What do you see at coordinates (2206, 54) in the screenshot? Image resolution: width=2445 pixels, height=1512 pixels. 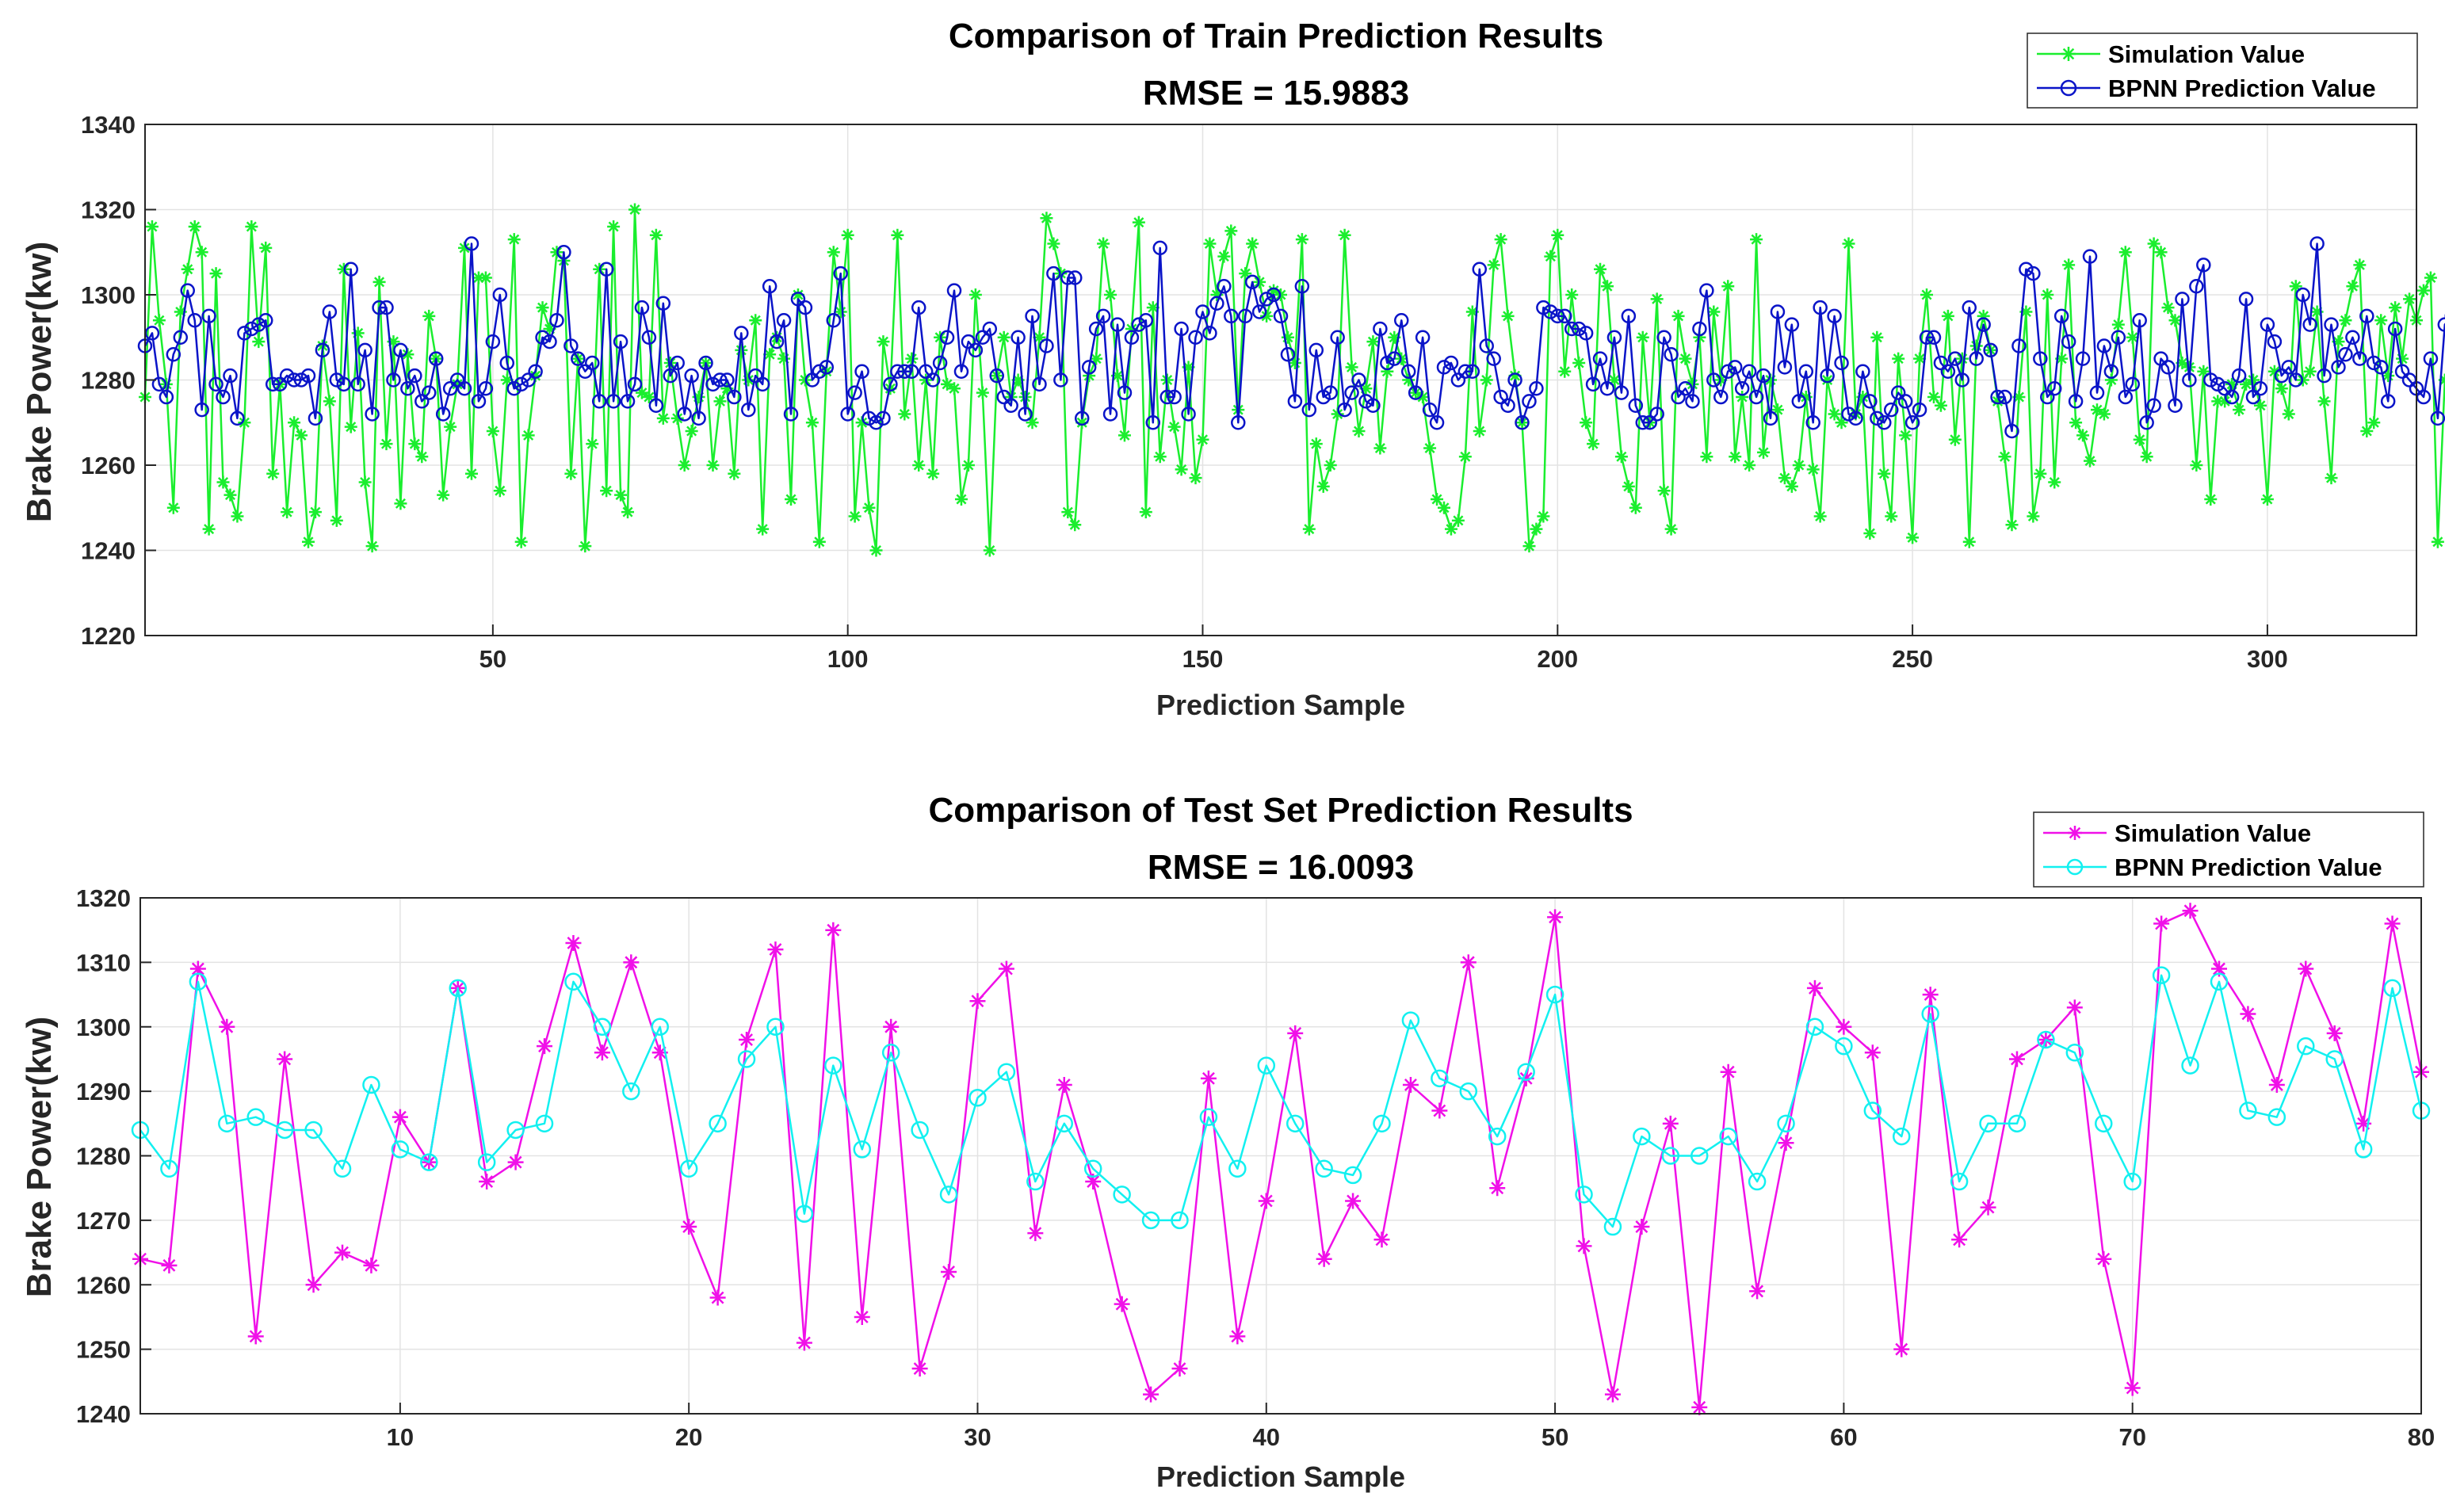 I see `train-legend-label: Simulation Value` at bounding box center [2206, 54].